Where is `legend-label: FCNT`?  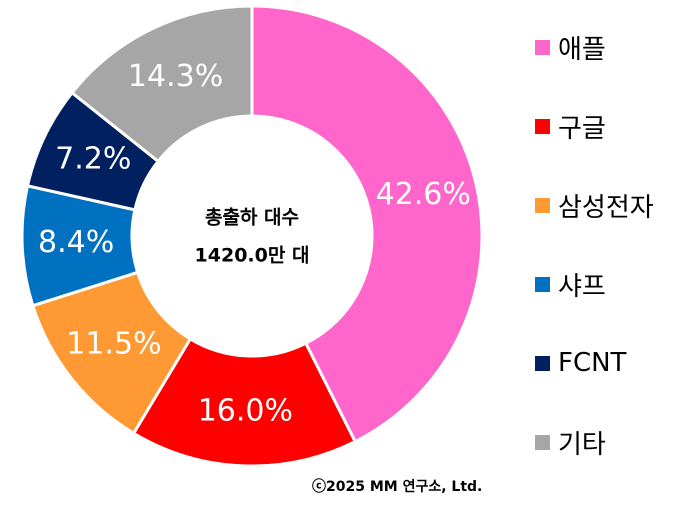
legend-label: FCNT is located at coordinates (592, 363).